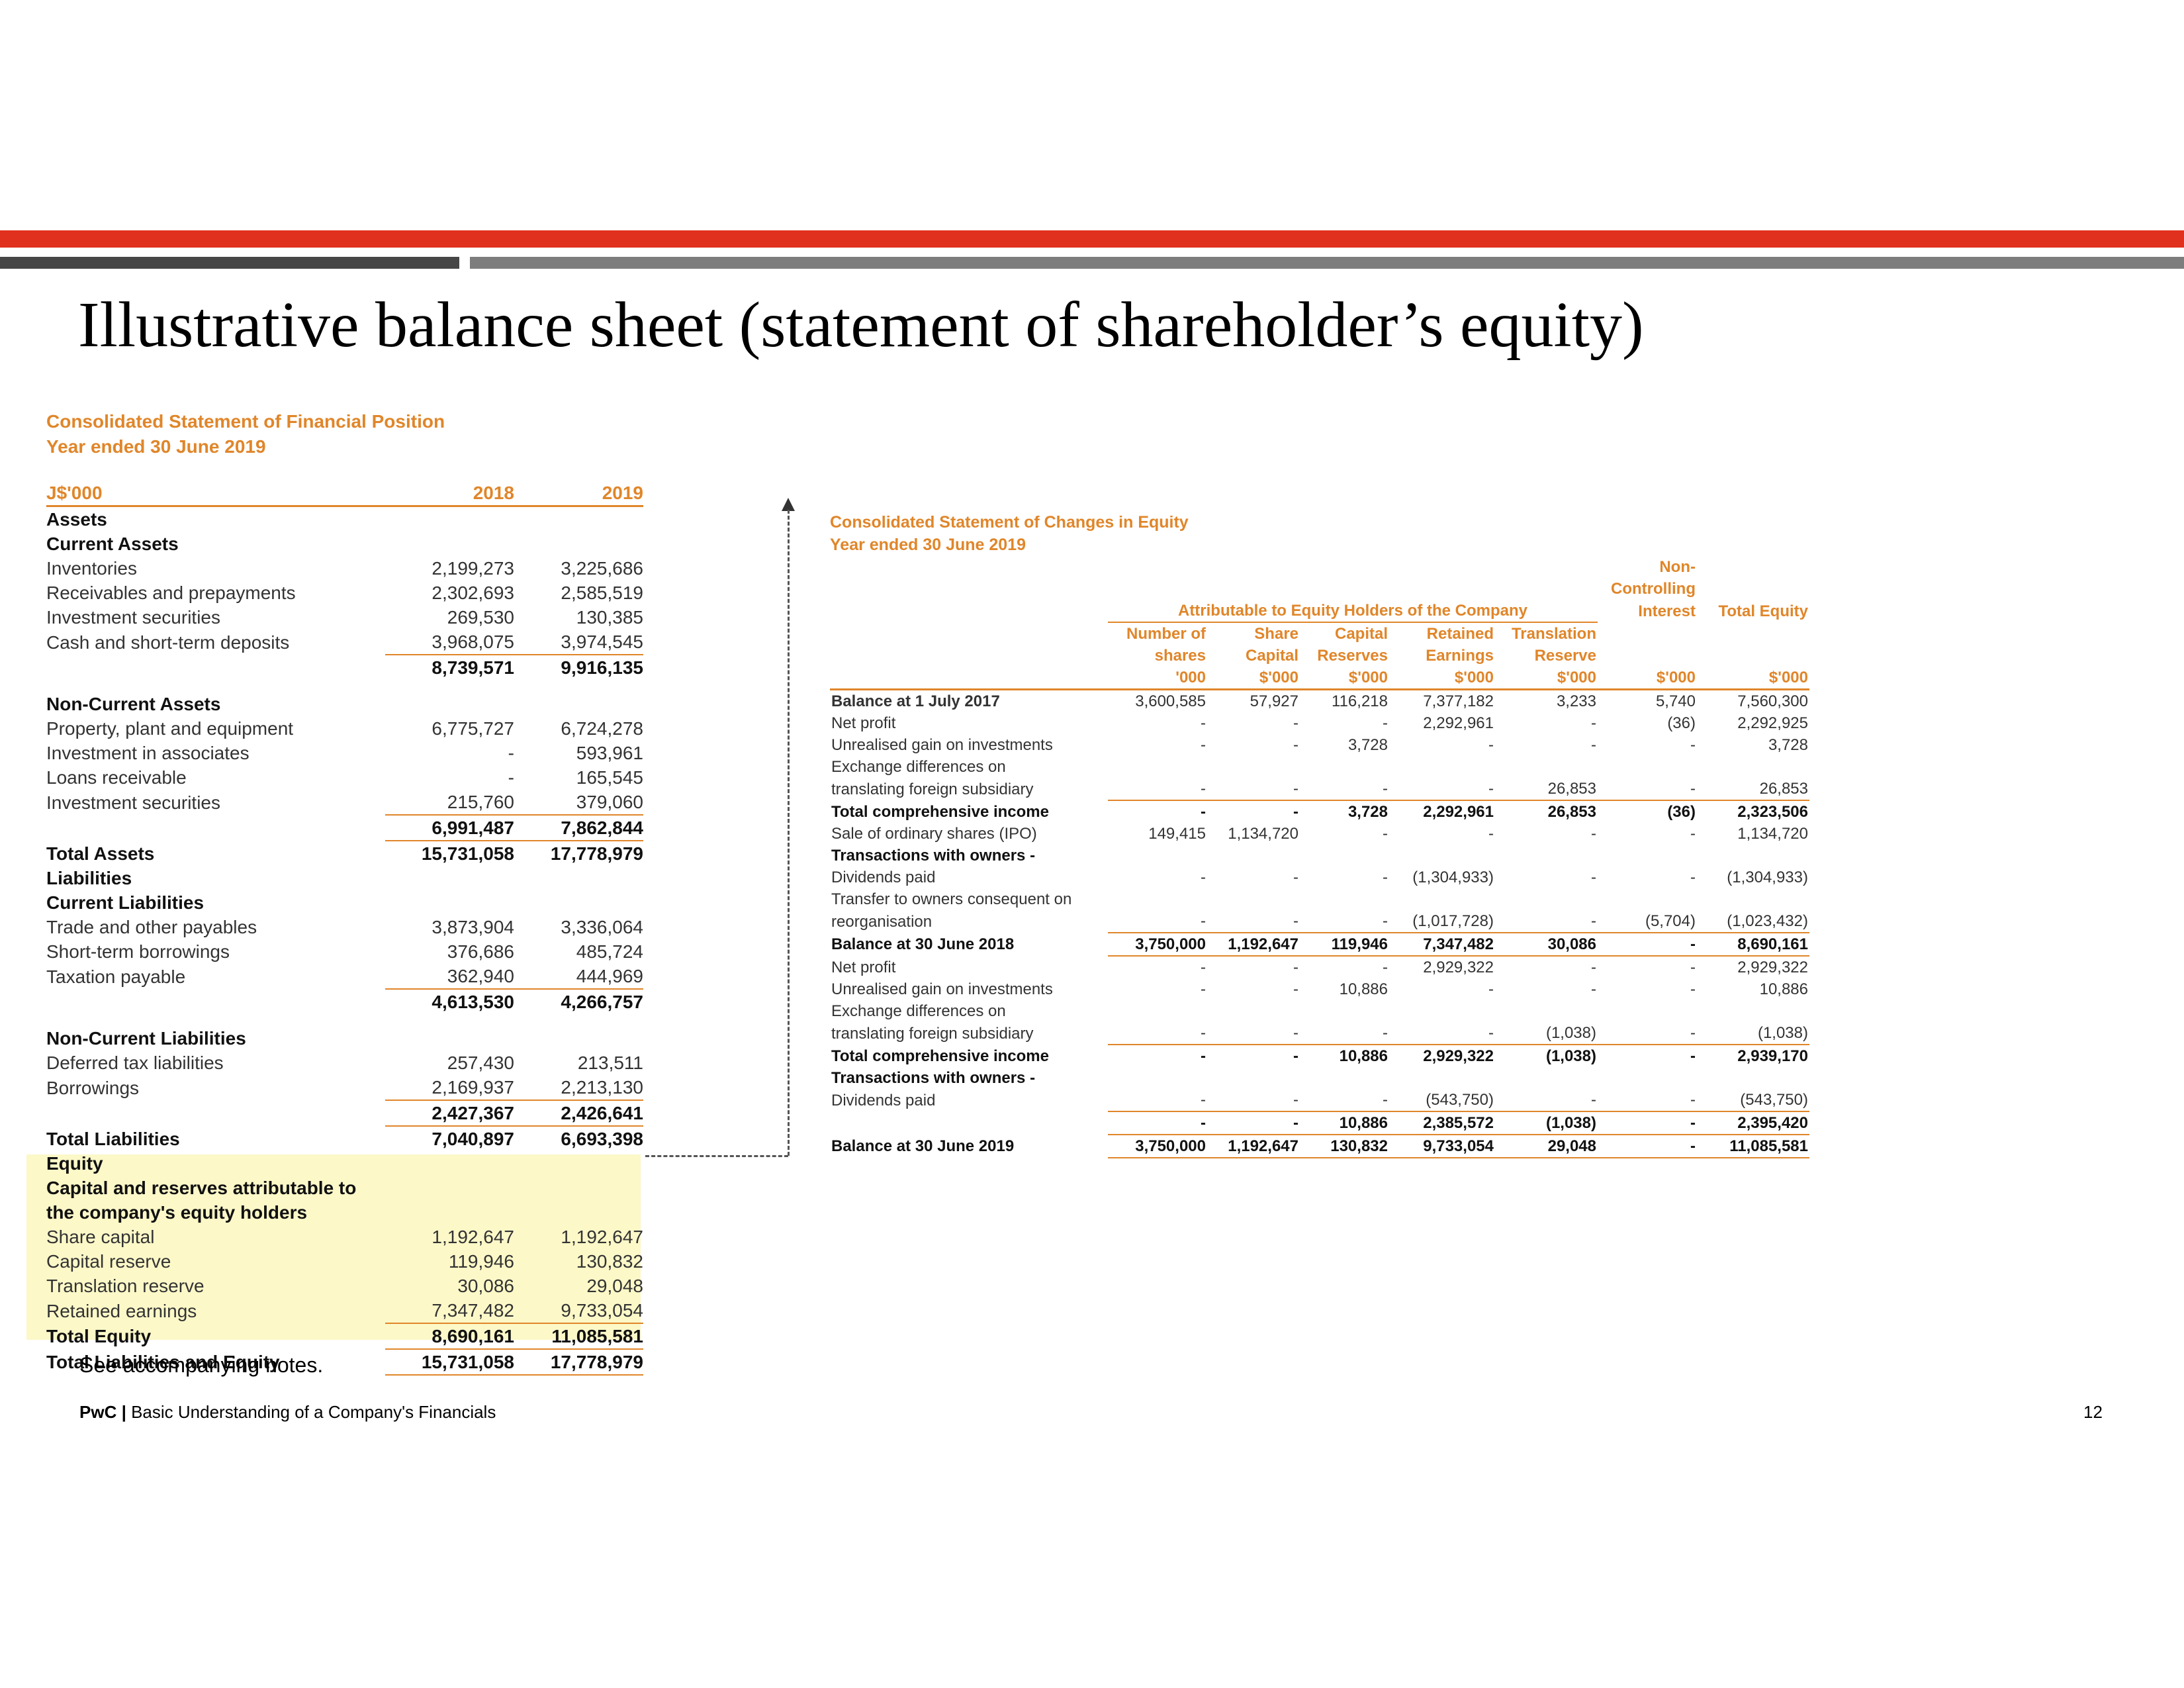  I want to click on equity-value: 2,385,572, so click(1442, 1123).